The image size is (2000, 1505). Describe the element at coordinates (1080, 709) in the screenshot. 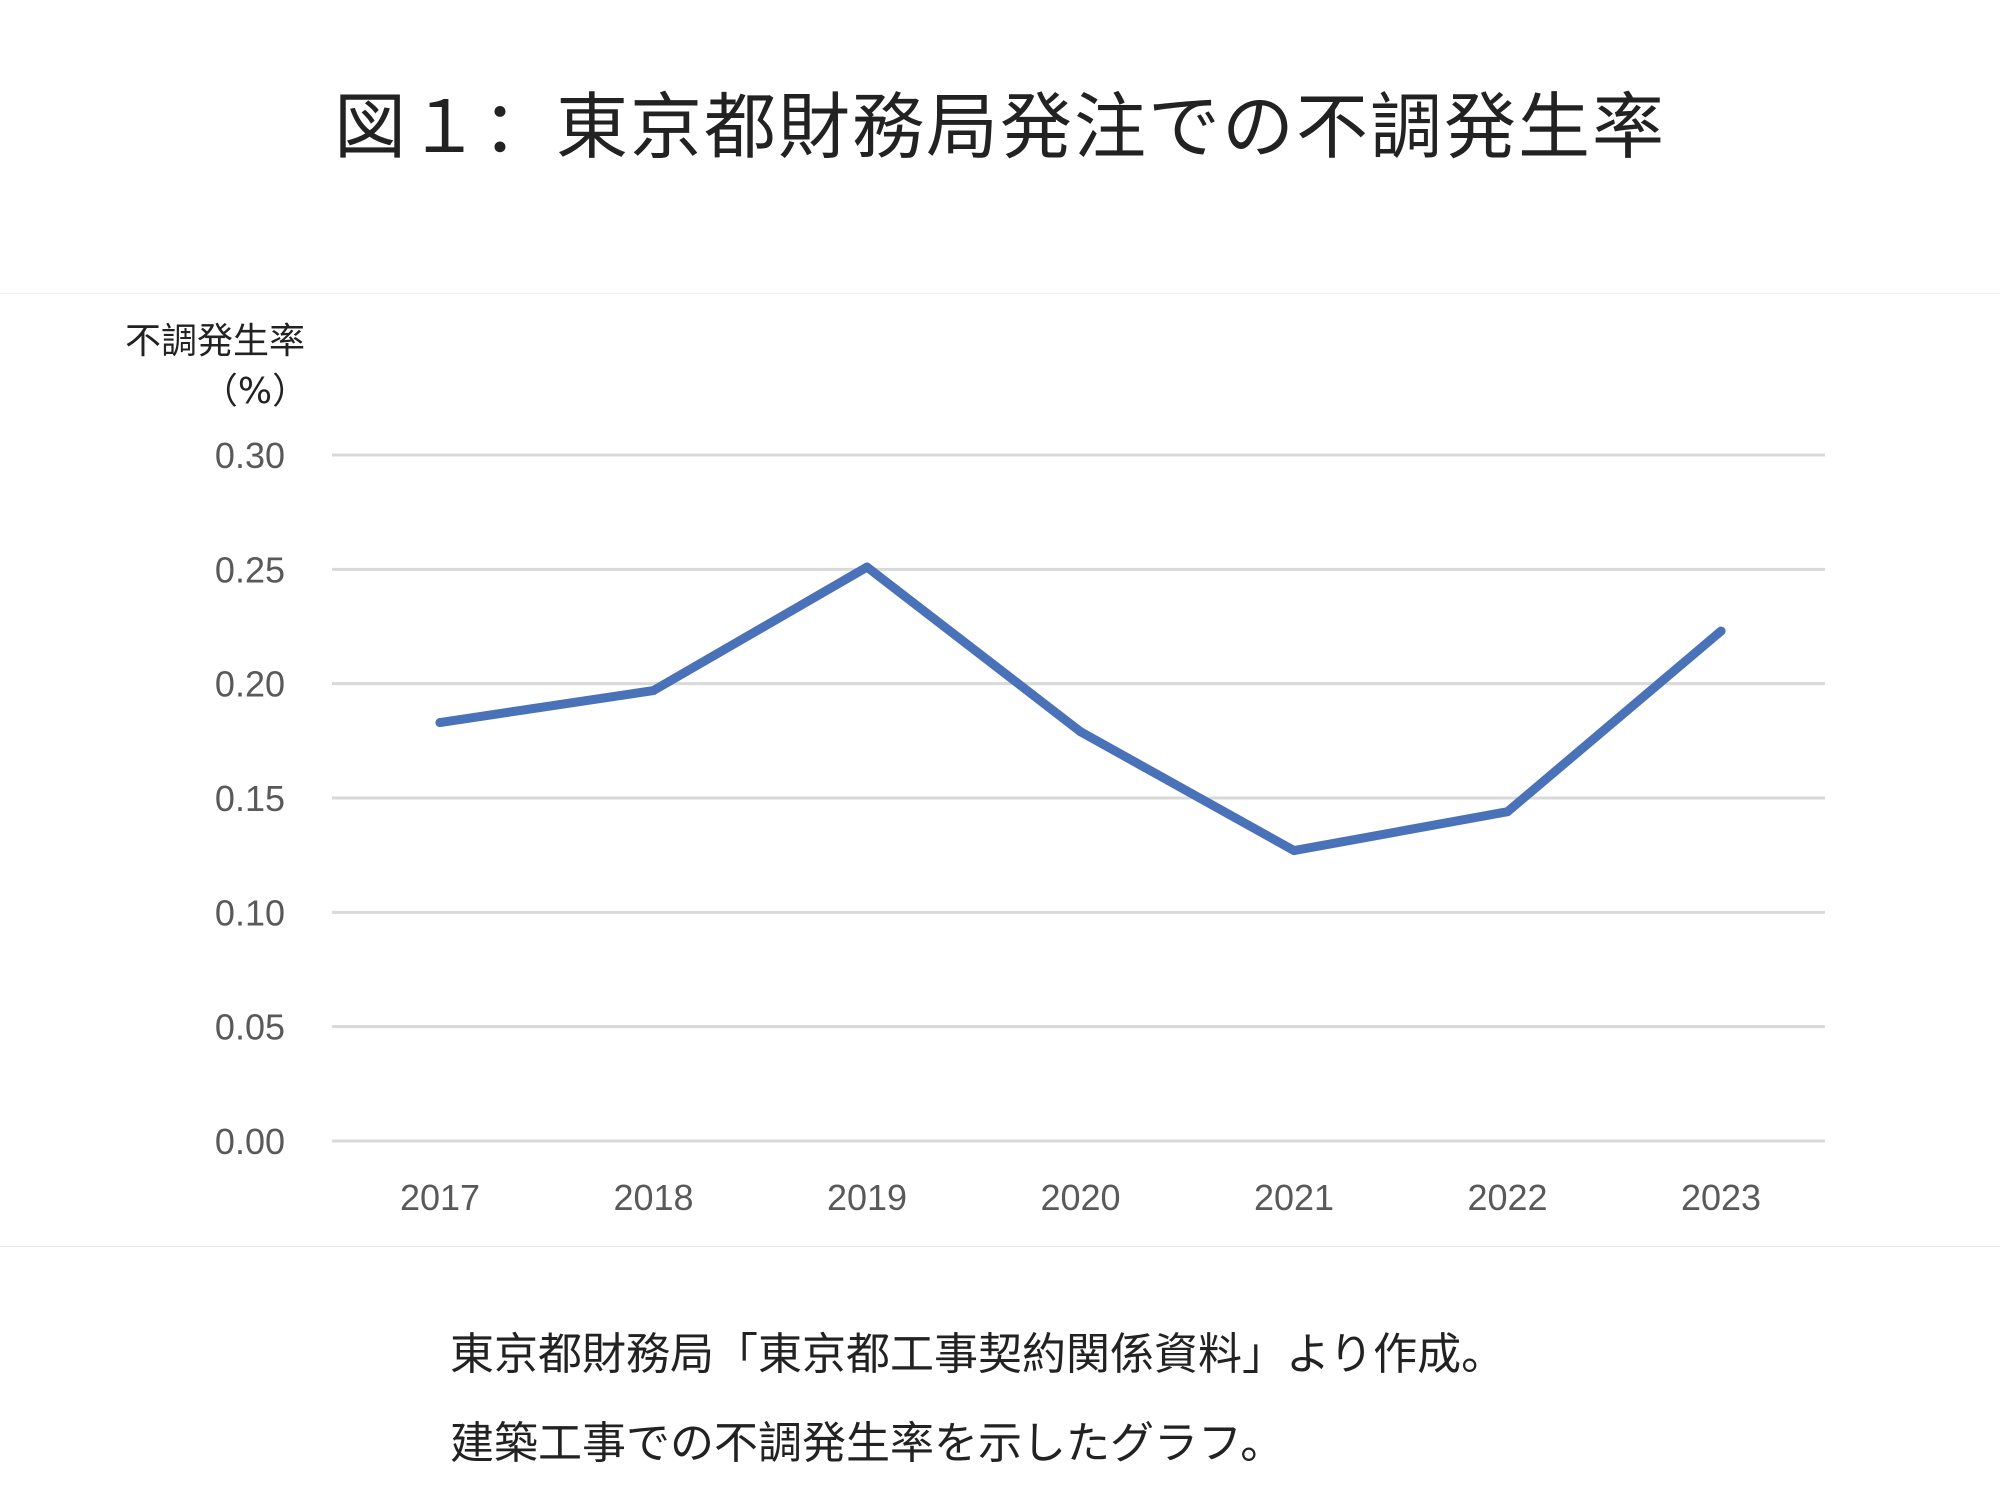

I see `series-line` at that location.